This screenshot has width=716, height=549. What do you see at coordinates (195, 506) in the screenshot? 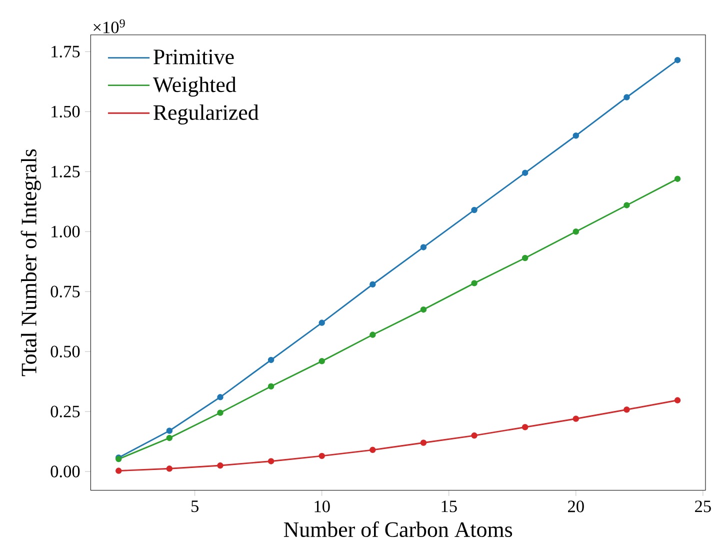
I see `x-tick-label: 5` at bounding box center [195, 506].